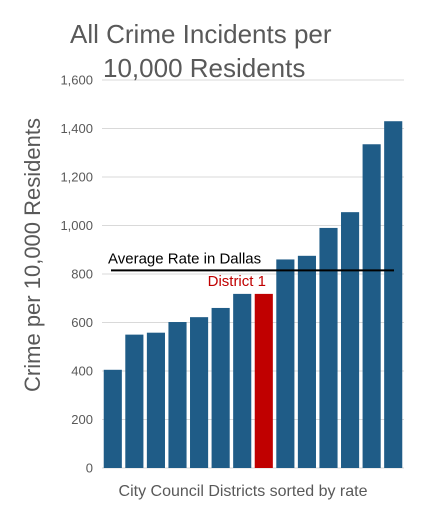  I want to click on chart-title-line-1: All Crime Incidents per, so click(201, 34).